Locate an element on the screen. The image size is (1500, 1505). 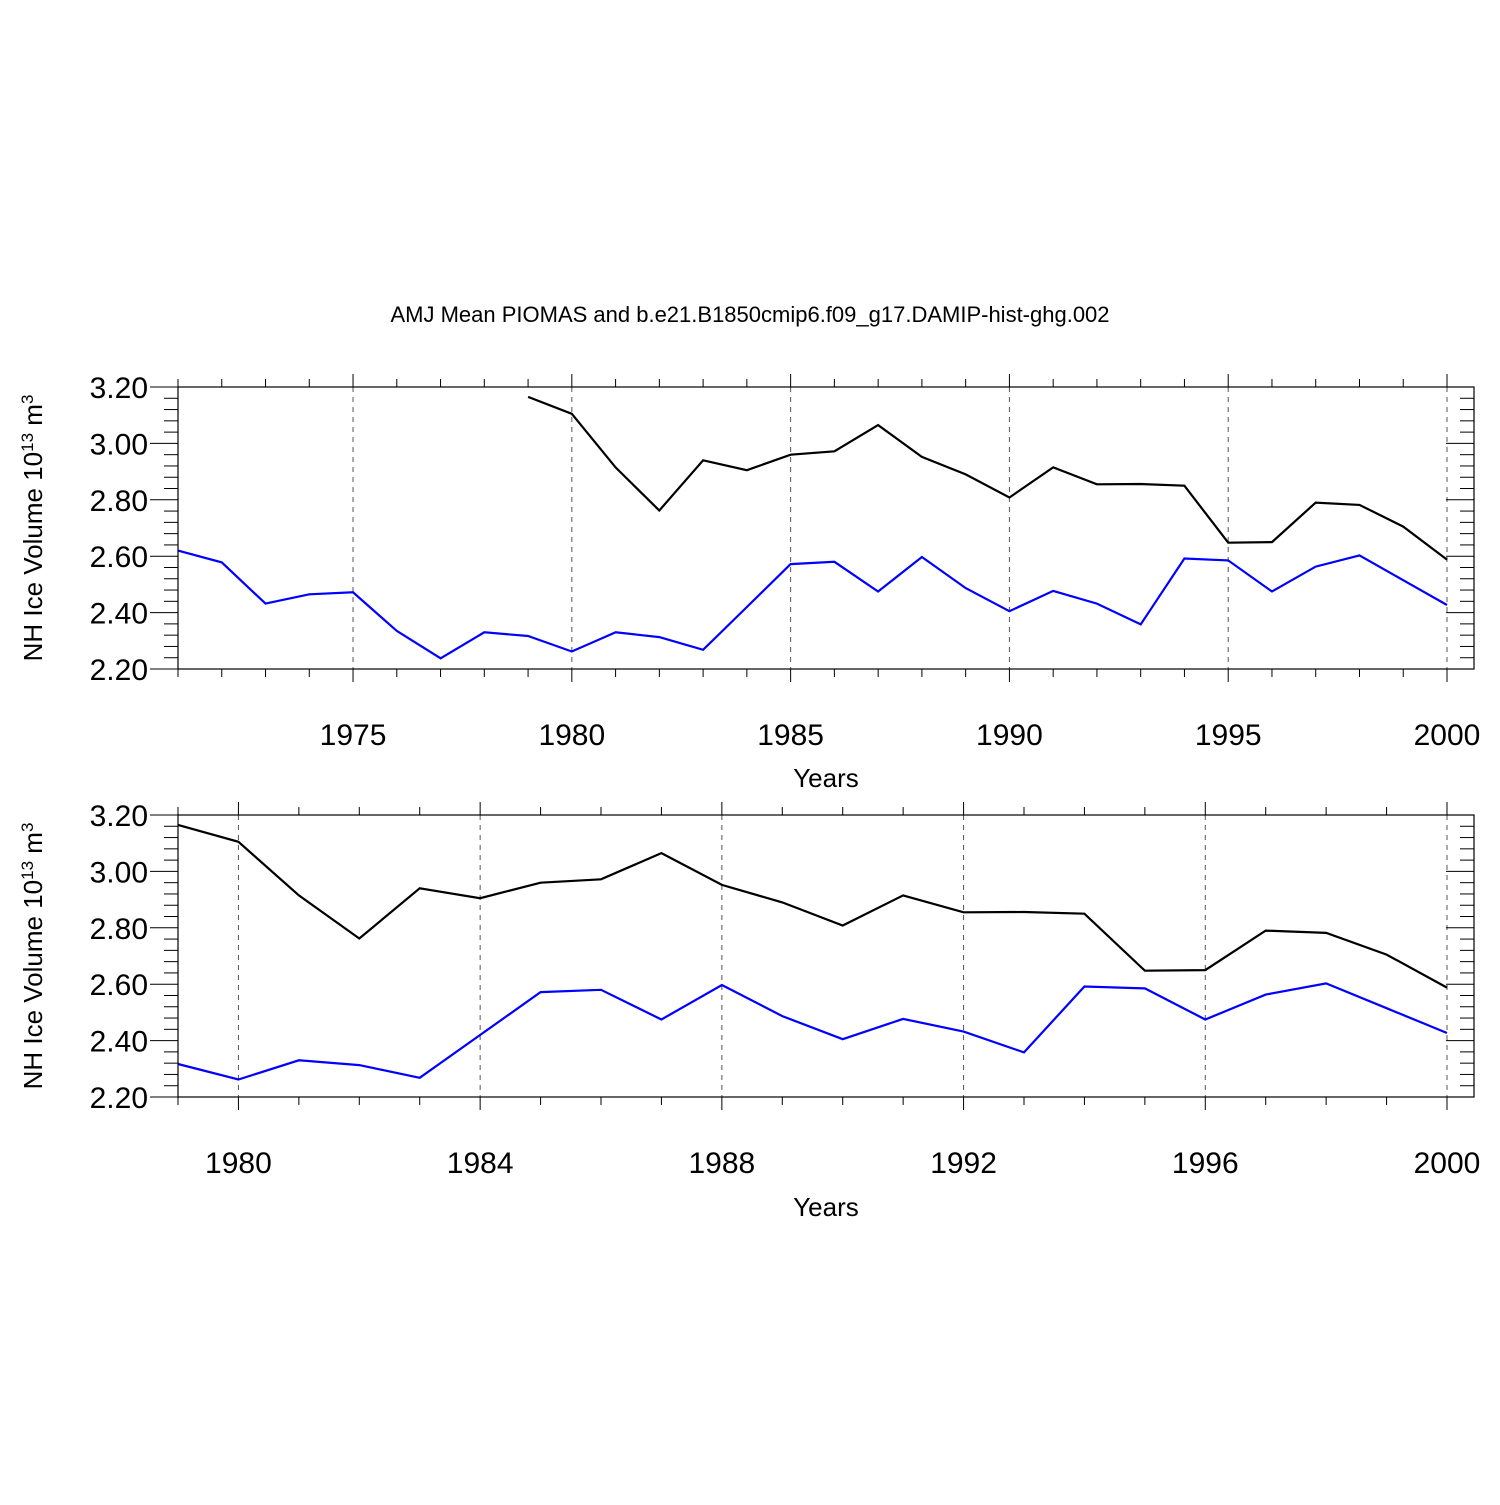
x-tick-label: 1975 is located at coordinates (353, 735).